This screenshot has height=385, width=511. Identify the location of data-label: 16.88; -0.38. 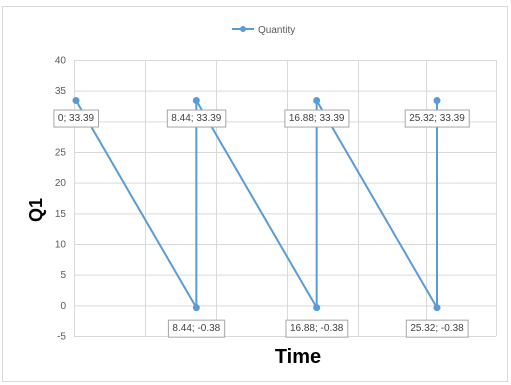
(317, 328).